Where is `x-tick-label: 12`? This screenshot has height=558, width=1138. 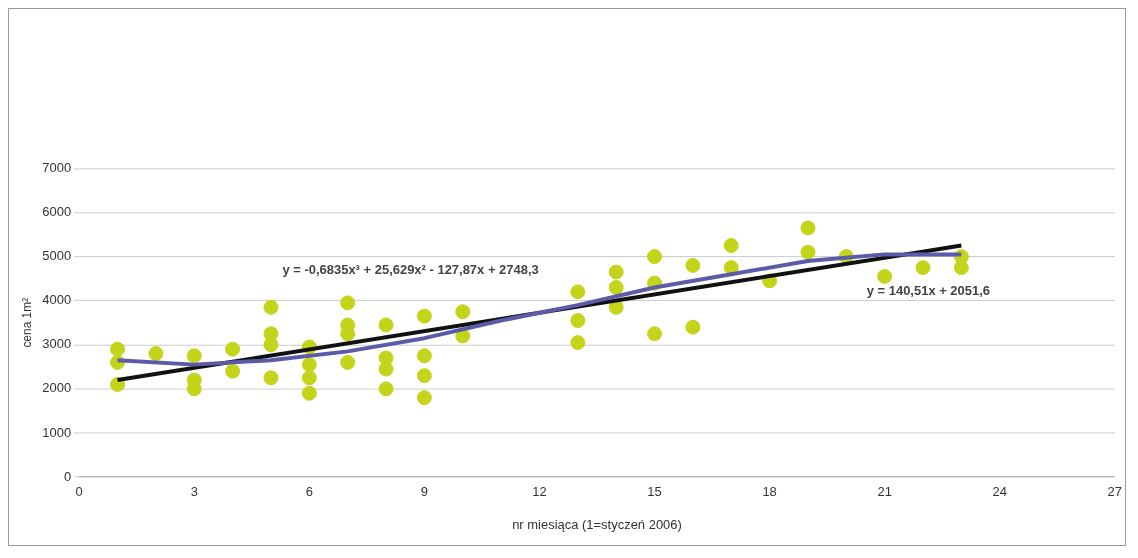
x-tick-label: 12 is located at coordinates (539, 492).